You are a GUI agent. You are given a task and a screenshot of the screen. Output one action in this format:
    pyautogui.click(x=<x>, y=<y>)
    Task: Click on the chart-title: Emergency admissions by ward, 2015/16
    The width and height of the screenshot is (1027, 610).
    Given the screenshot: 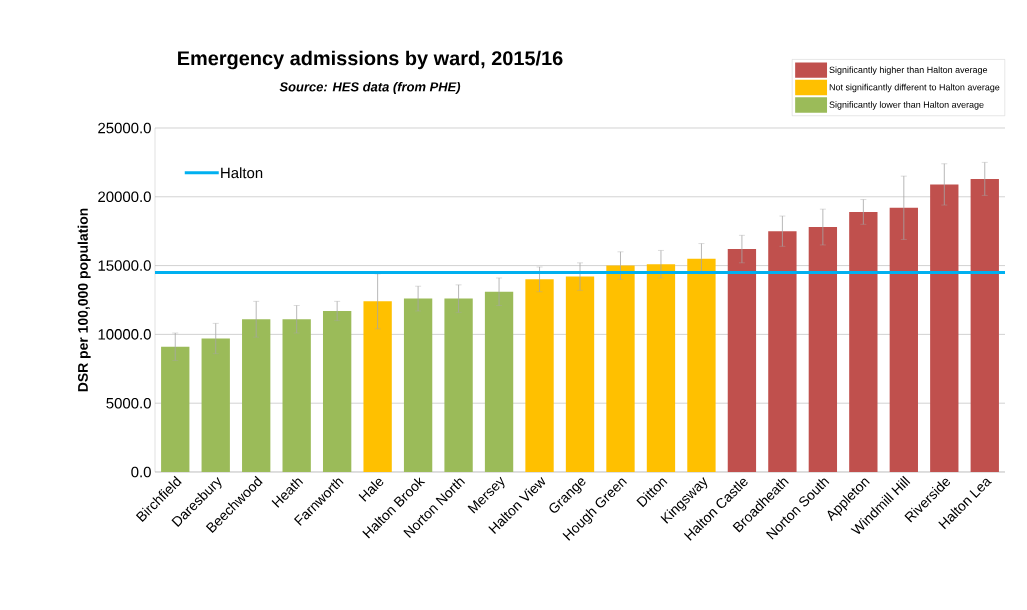 What is the action you would take?
    pyautogui.click(x=370, y=60)
    